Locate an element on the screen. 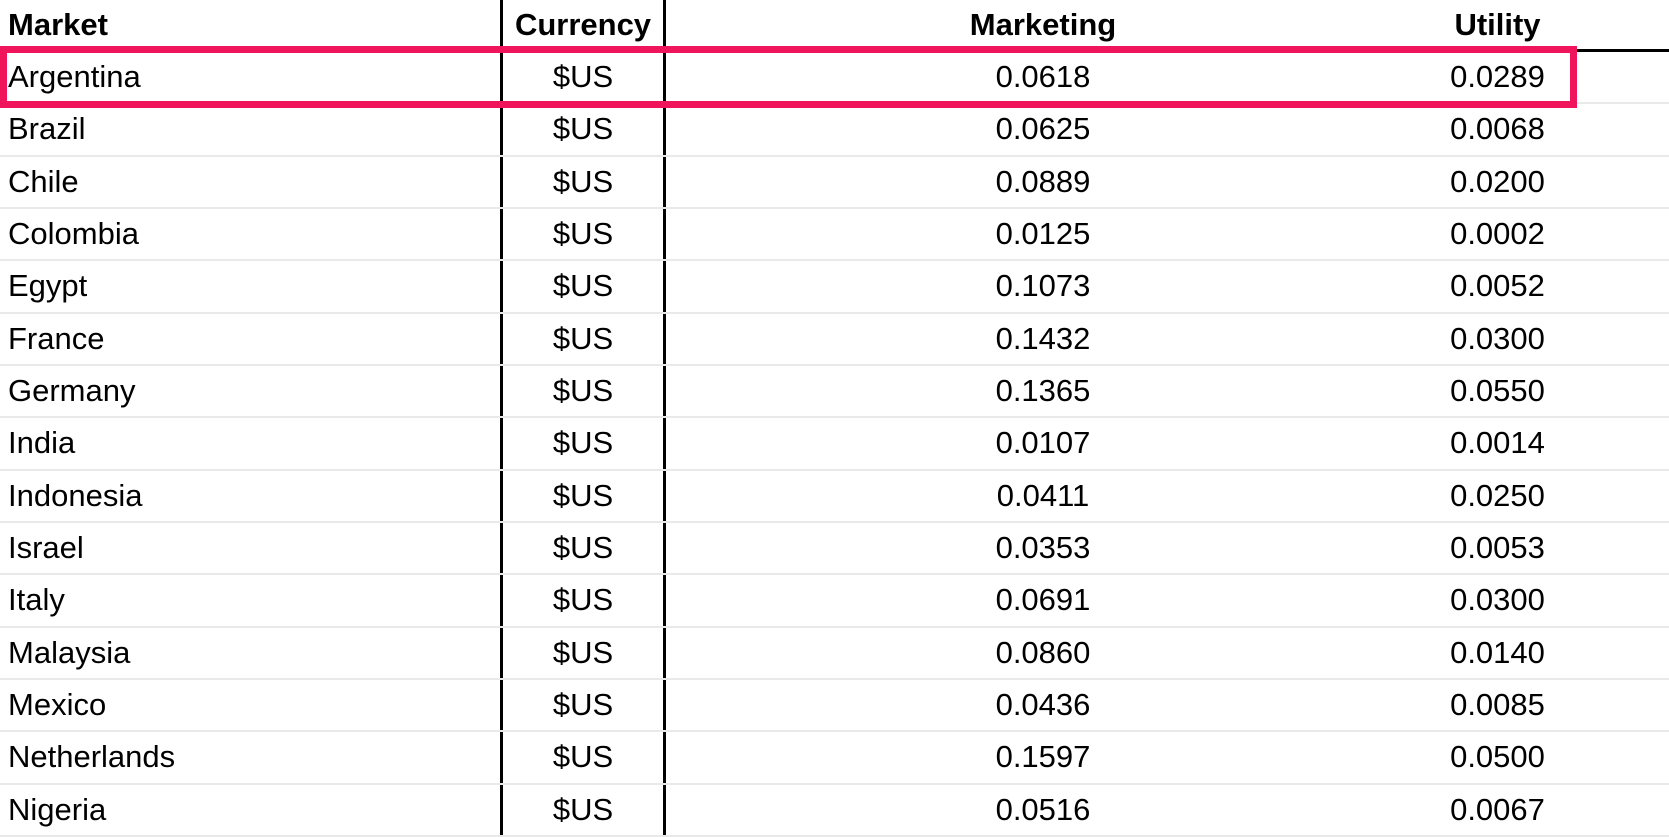 The image size is (1669, 837). cell-utility: 0.0500 is located at coordinates (1497, 757).